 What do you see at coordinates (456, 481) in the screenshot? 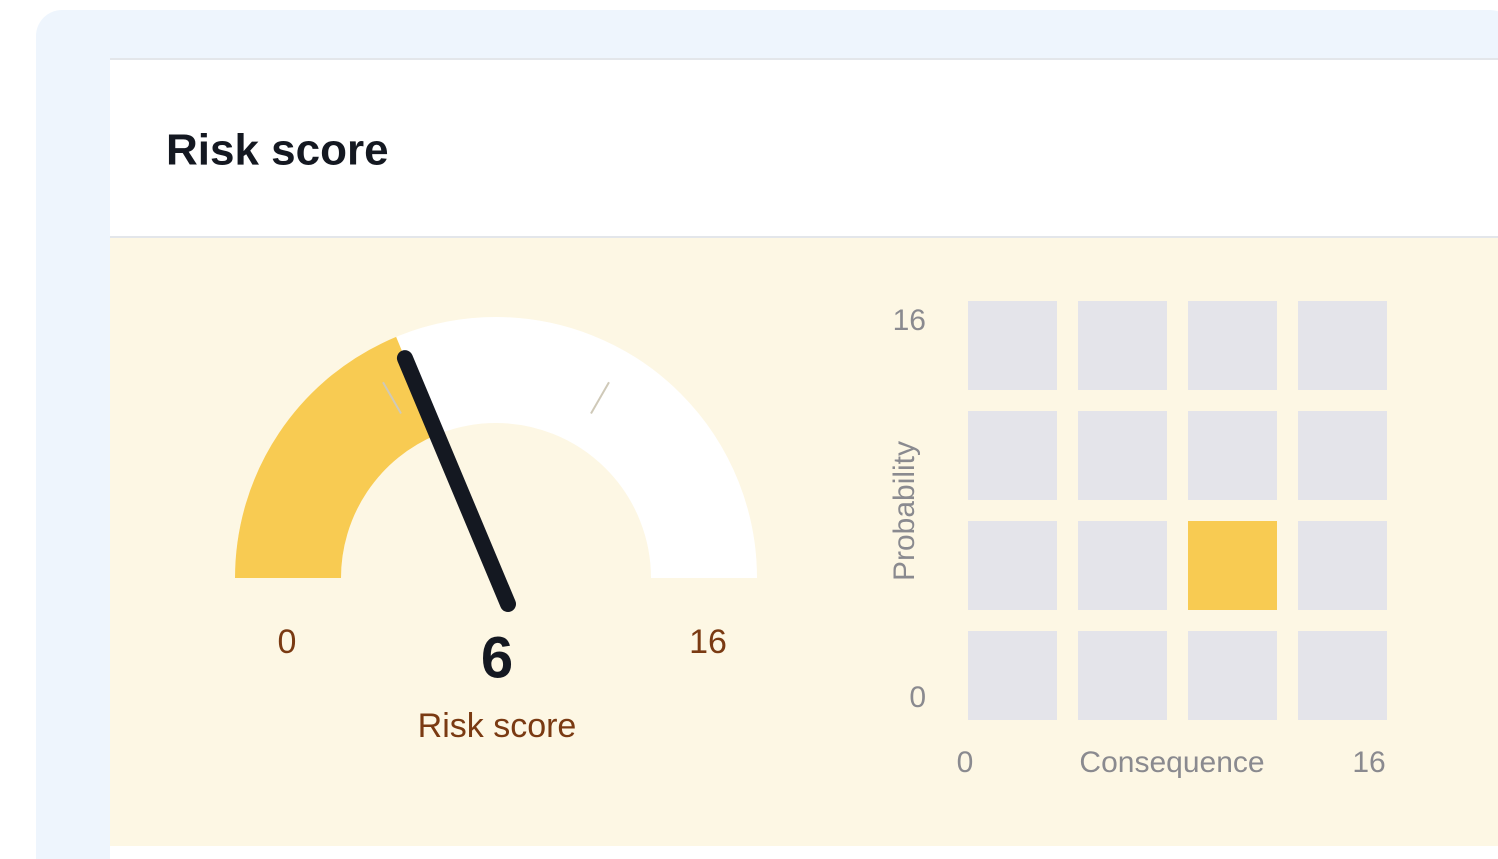
I see `gauge-needle` at bounding box center [456, 481].